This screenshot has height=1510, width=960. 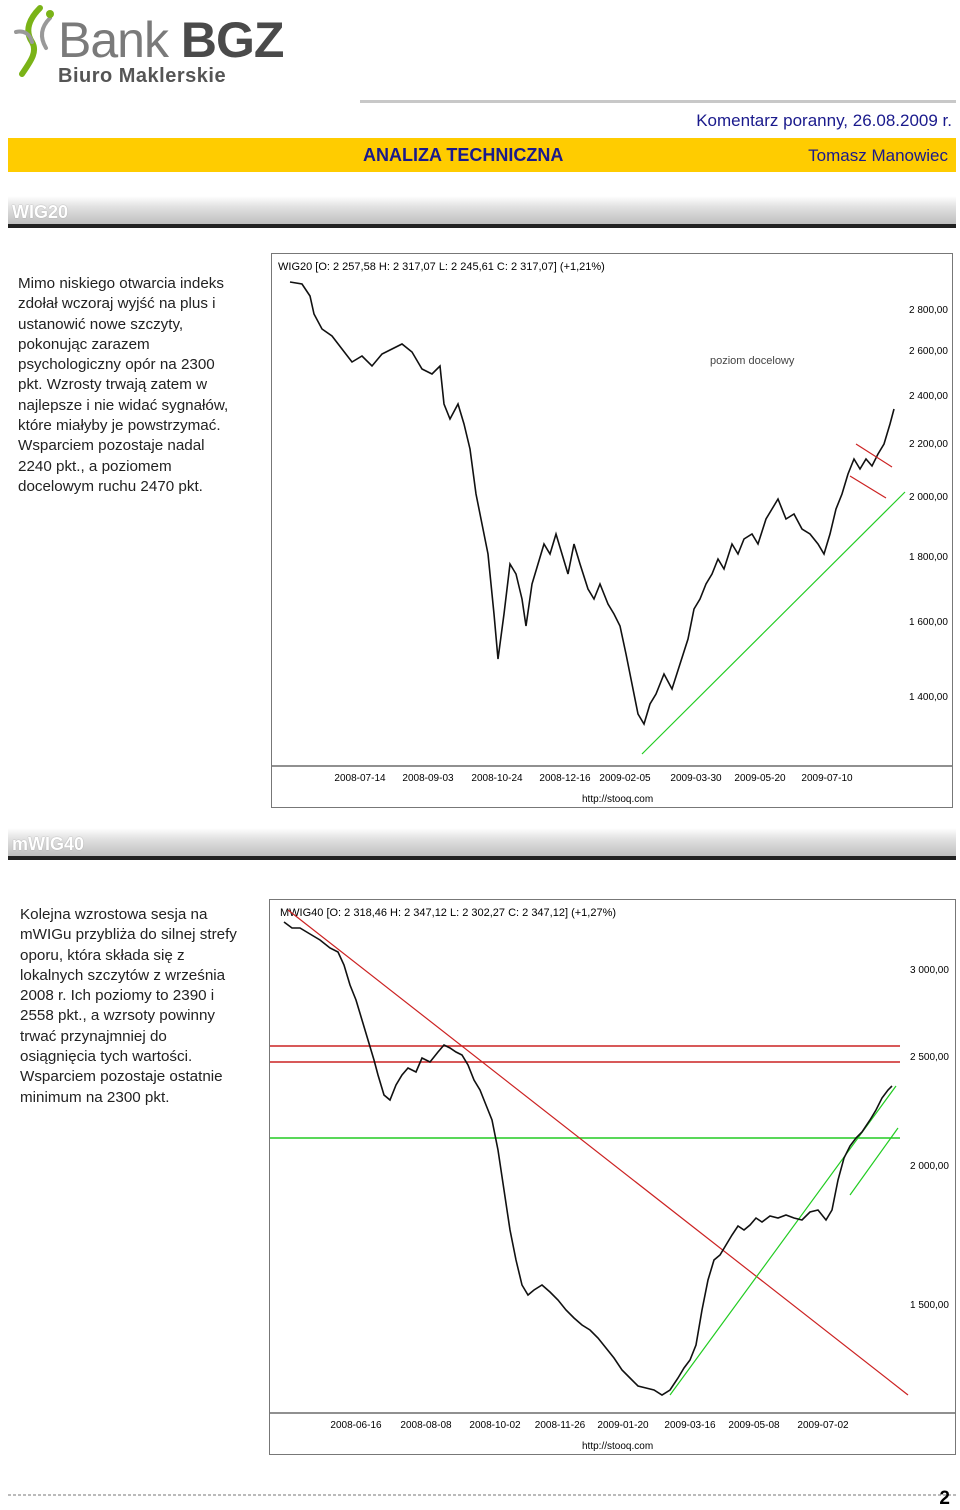 What do you see at coordinates (928, 444) in the screenshot?
I see `wig20-y-tick-label: 2 200,00` at bounding box center [928, 444].